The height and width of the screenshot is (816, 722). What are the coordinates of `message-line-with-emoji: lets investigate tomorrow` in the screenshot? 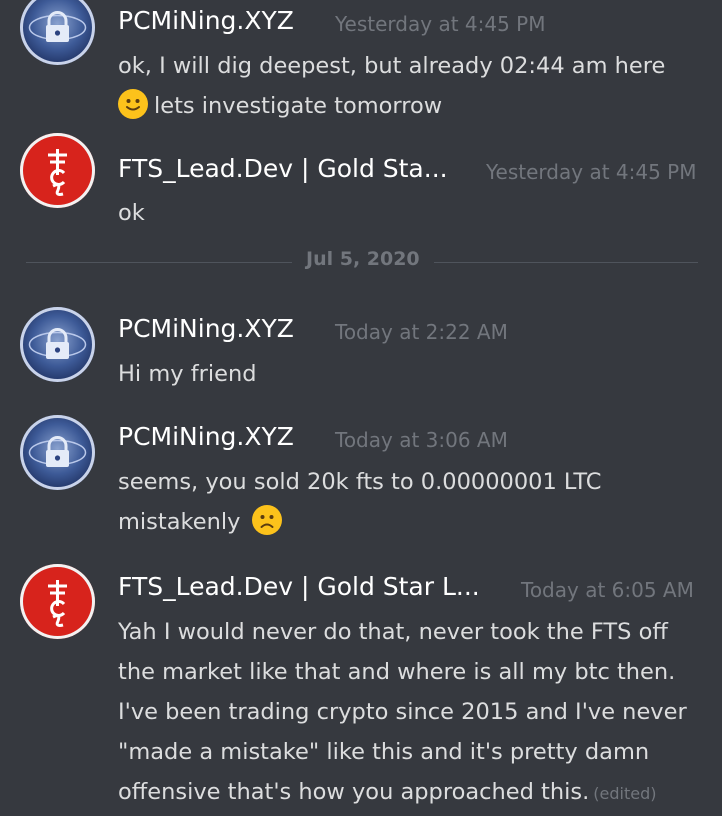 It's located at (280, 106).